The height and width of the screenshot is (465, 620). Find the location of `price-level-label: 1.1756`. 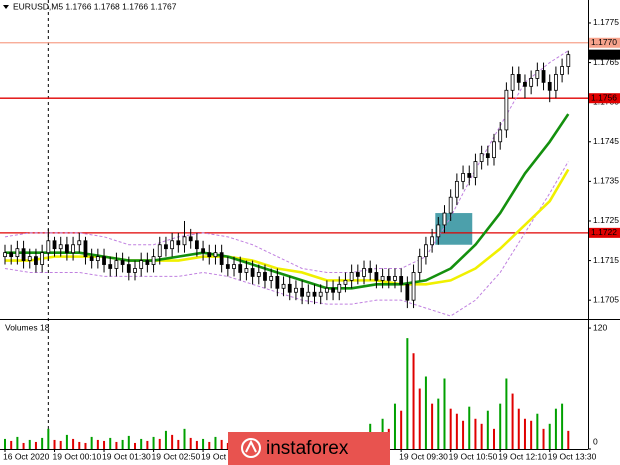

price-level-label: 1.1756 is located at coordinates (604, 97).